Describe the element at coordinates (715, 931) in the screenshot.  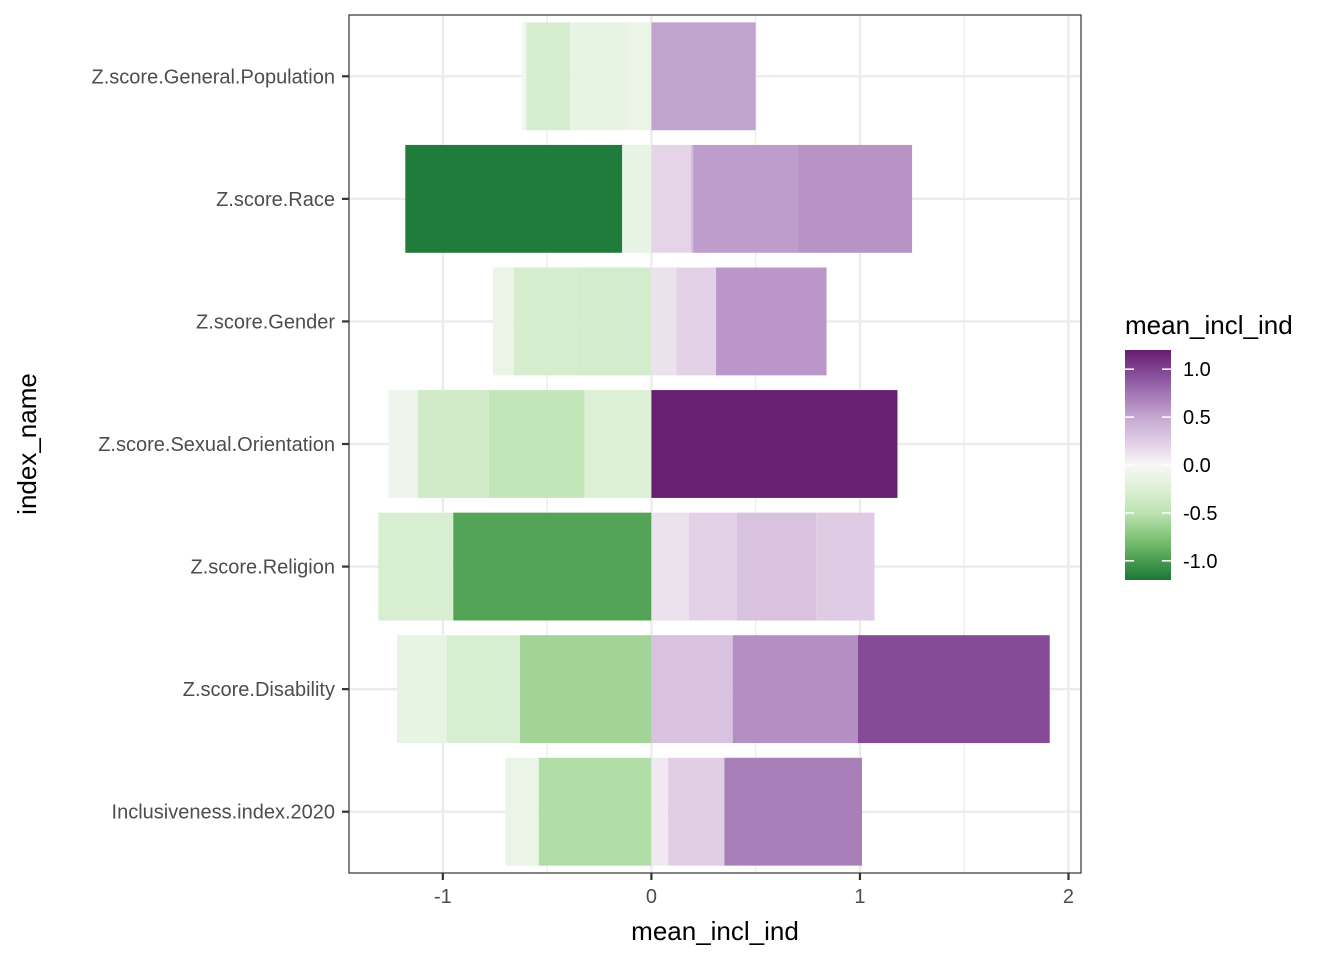
I see `x-axis-title: mean_incl_ind` at that location.